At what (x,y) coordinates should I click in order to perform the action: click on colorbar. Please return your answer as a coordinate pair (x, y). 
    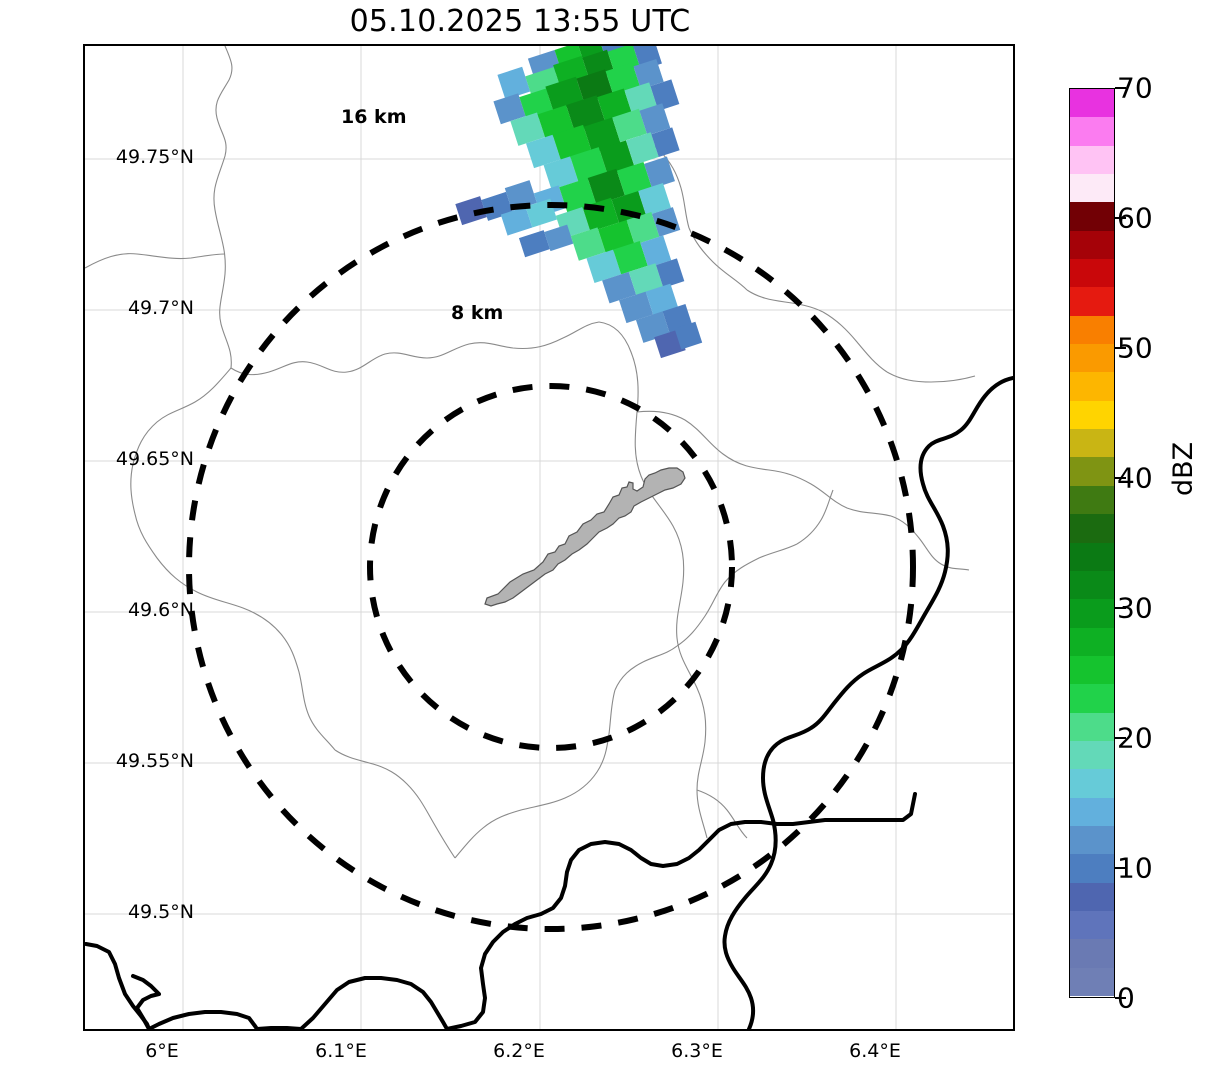
    Looking at the image, I should click on (1092, 543).